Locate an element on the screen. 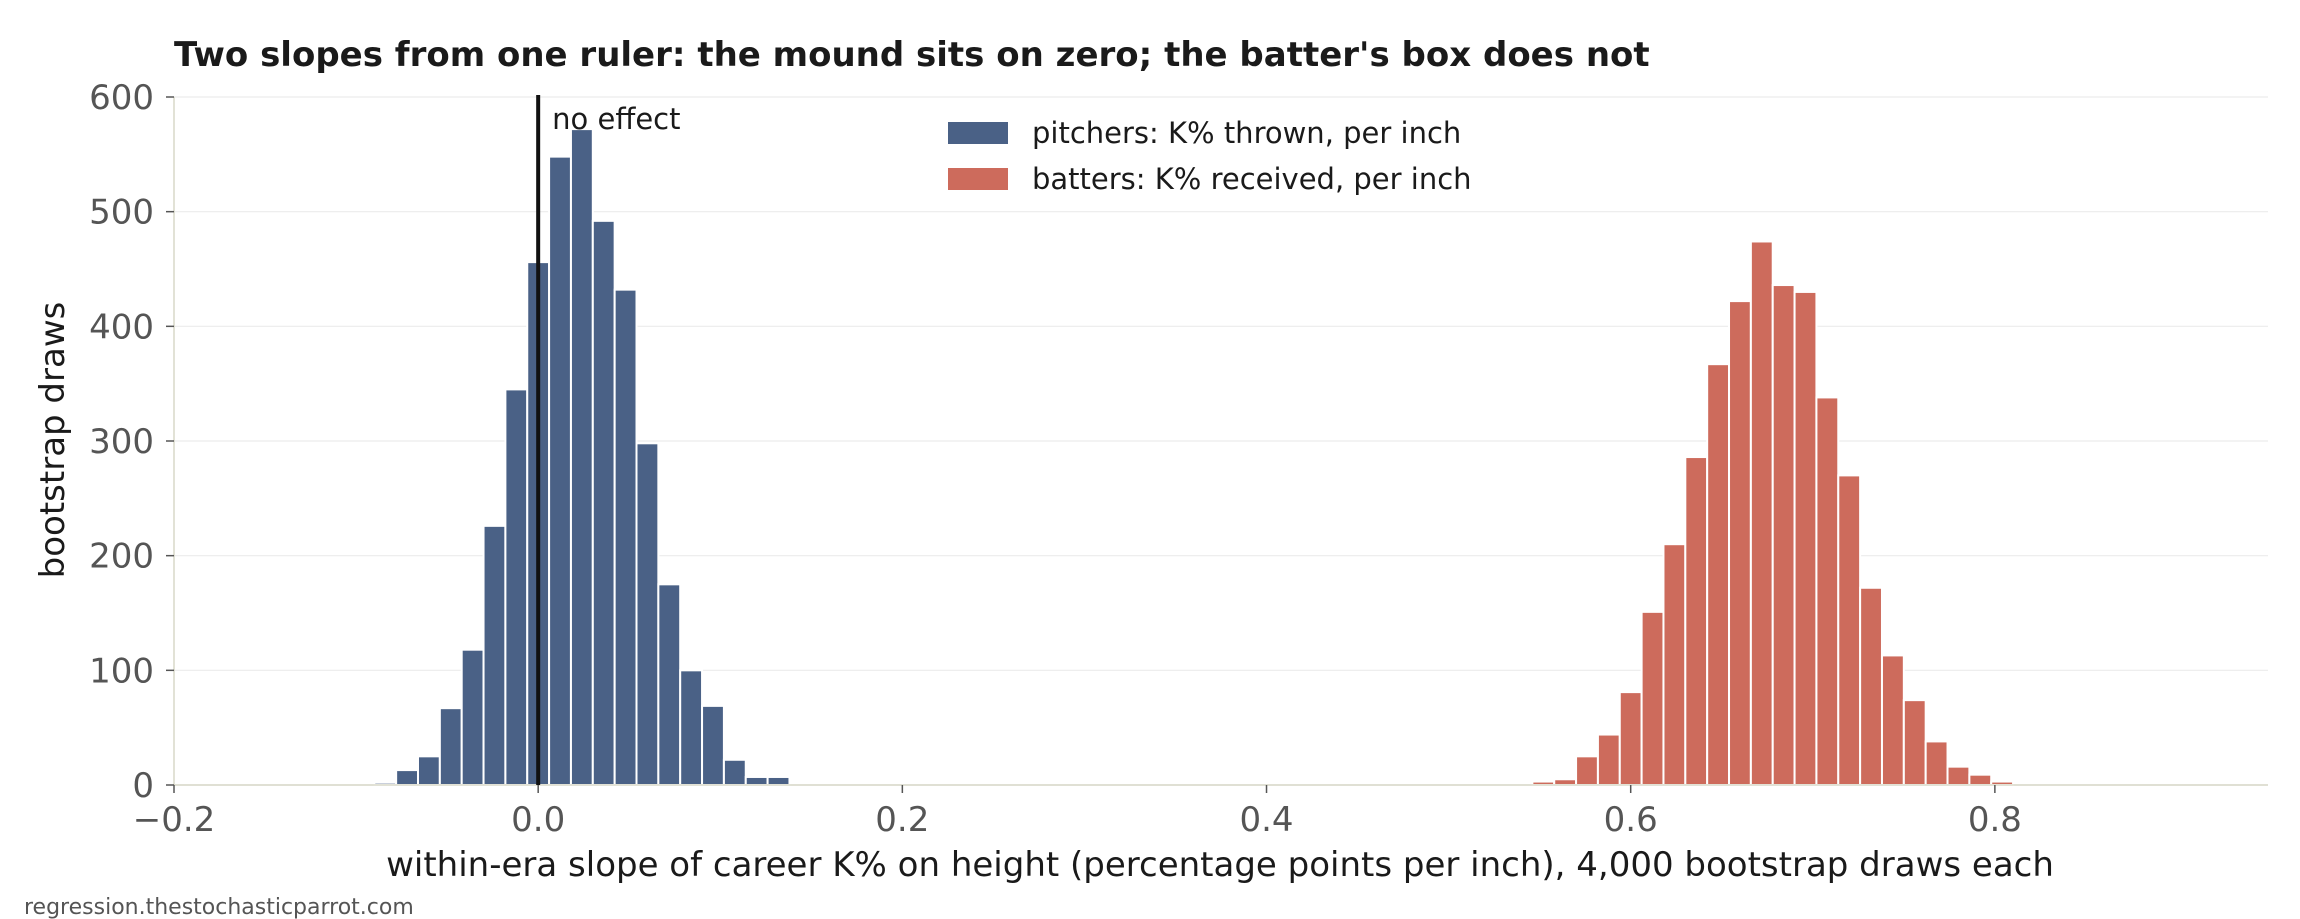 The height and width of the screenshot is (919, 2300). x-axis-ticks: −0.2 0.0 0.2 0.4 0.6 0.8 is located at coordinates (1077, 812).